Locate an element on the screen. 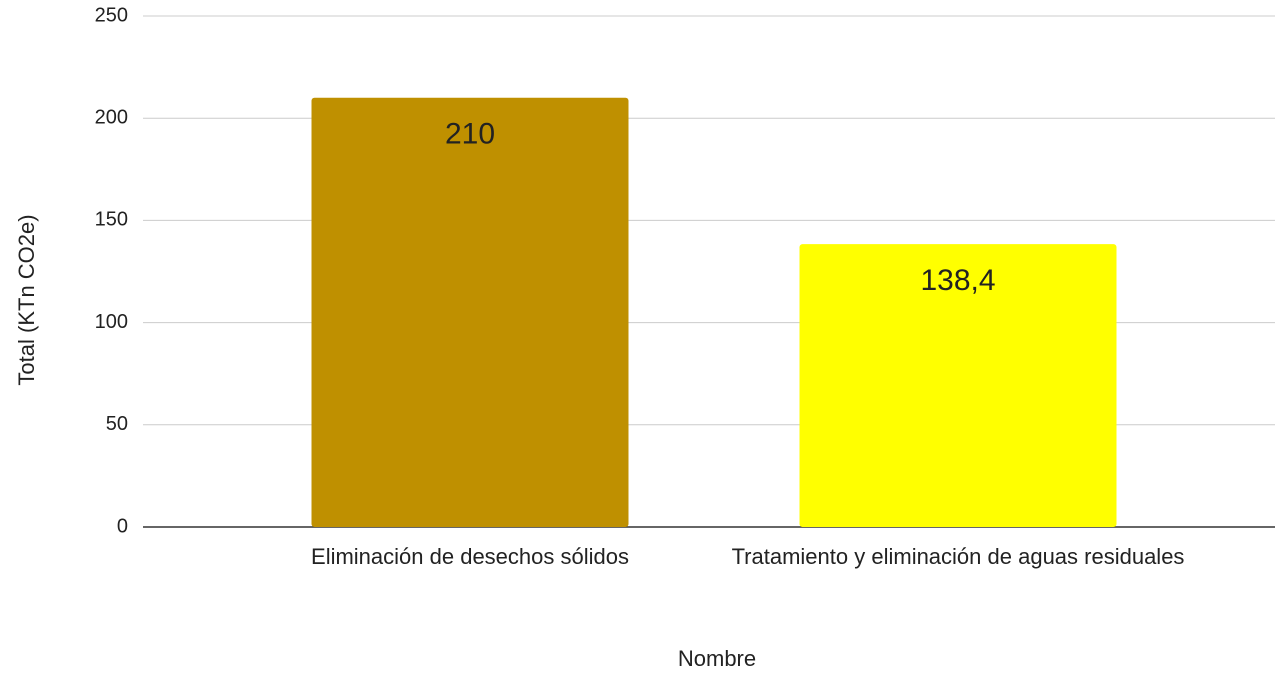  y-tick-label: 250 is located at coordinates (111, 15).